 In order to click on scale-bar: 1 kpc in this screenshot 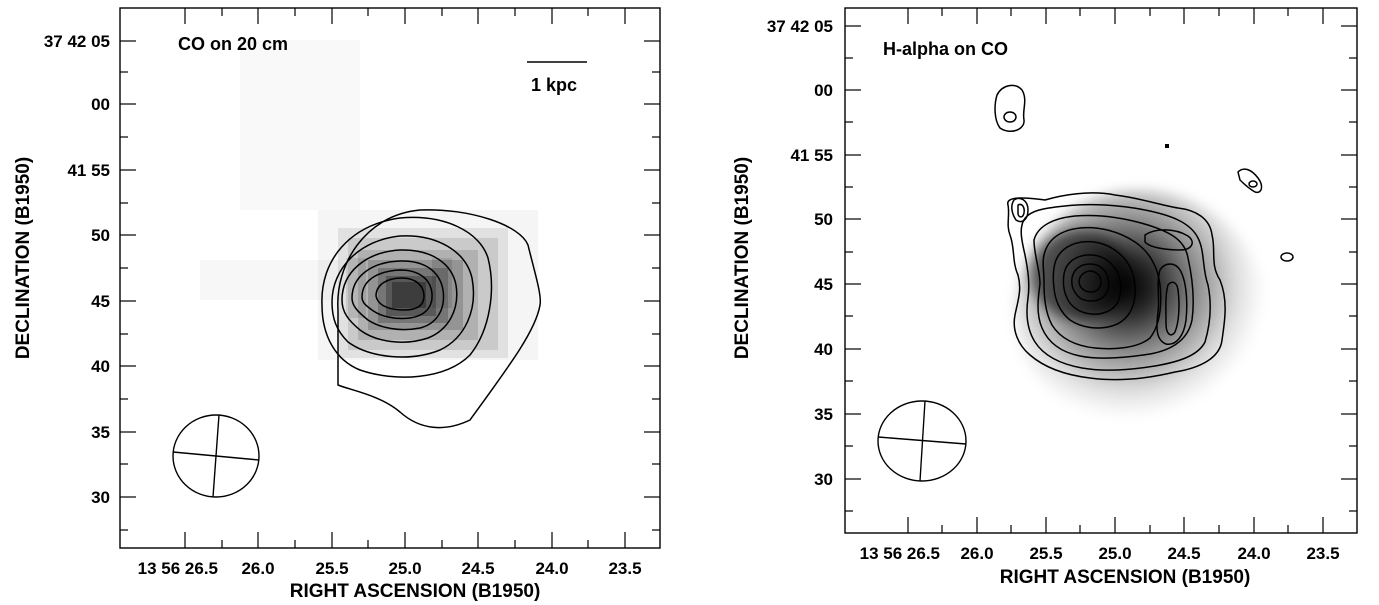, I will do `click(557, 78)`.